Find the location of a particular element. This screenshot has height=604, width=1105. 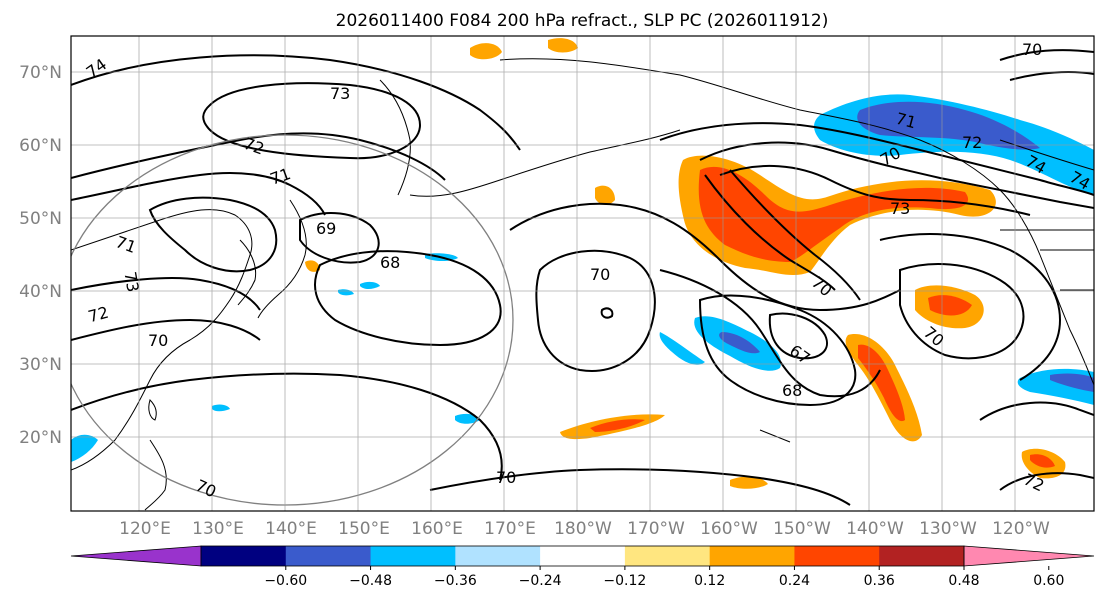

aleutian-chain is located at coordinates (545, 163).